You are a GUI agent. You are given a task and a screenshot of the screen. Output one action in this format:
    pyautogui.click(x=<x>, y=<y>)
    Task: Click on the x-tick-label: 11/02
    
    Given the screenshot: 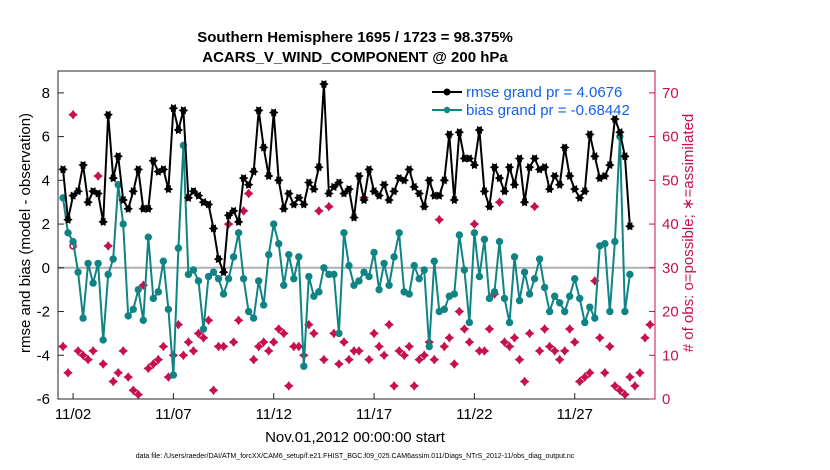 What is the action you would take?
    pyautogui.click(x=73, y=414)
    